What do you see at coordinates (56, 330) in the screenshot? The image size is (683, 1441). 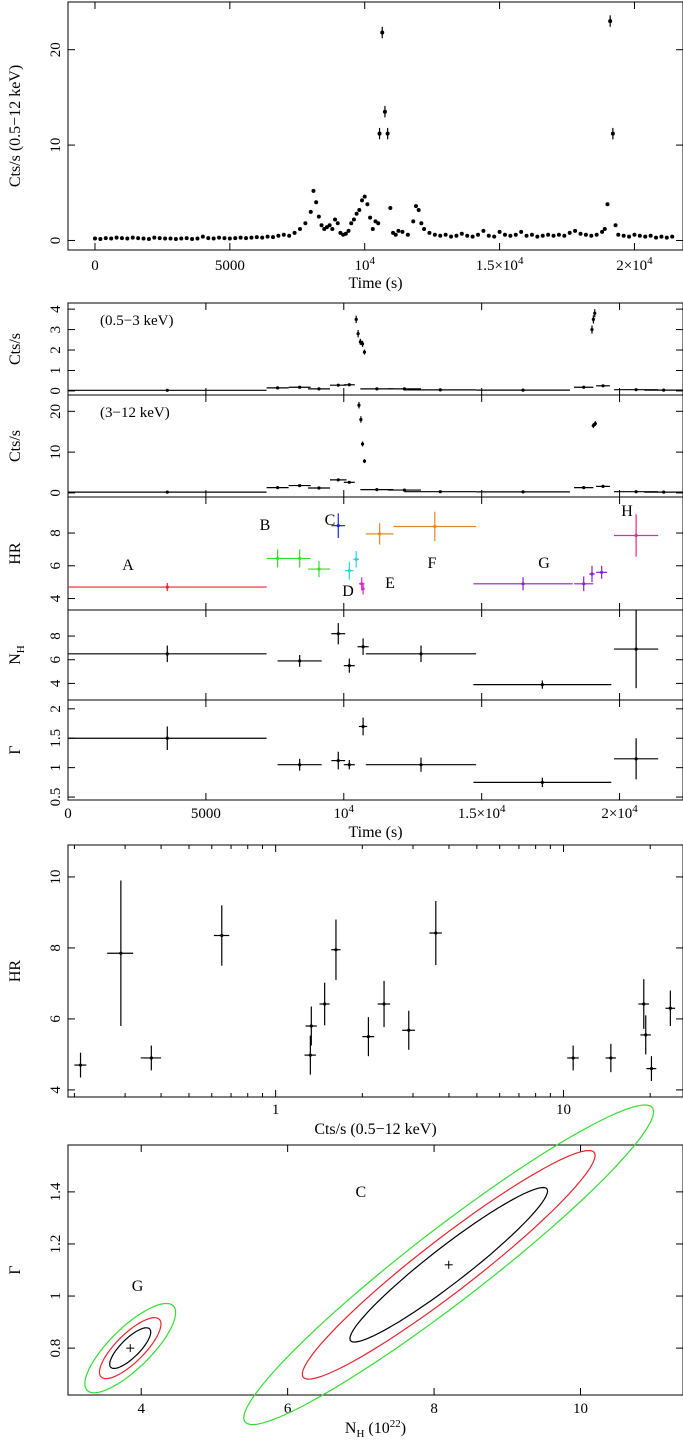 I see `y-tick-label: 3` at bounding box center [56, 330].